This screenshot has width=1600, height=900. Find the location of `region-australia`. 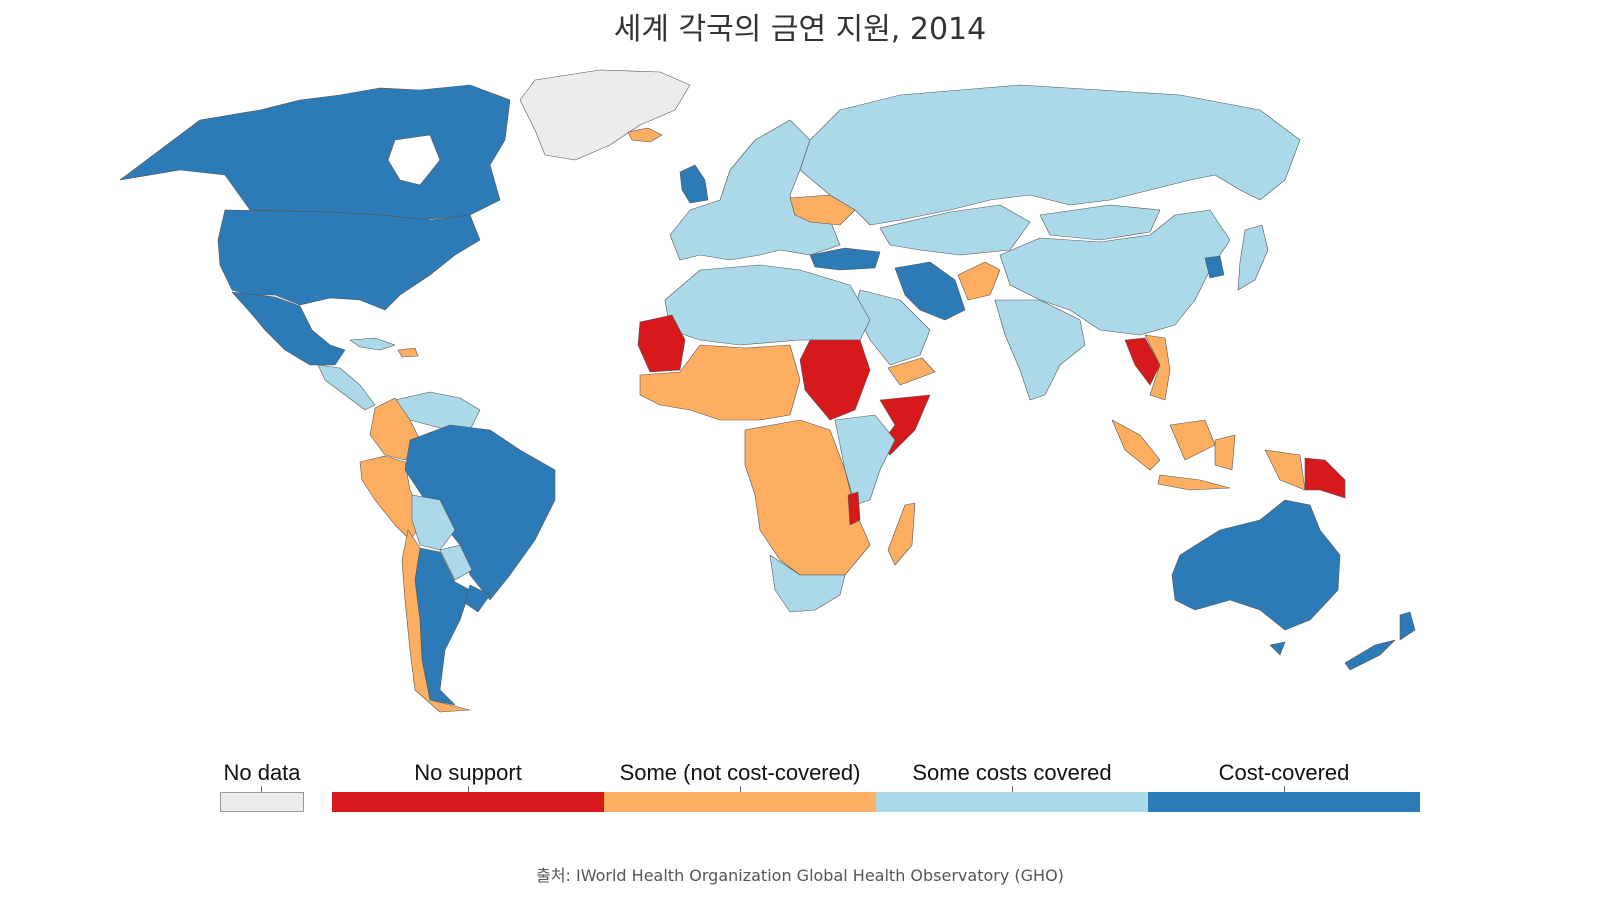

region-australia is located at coordinates (1256, 565).